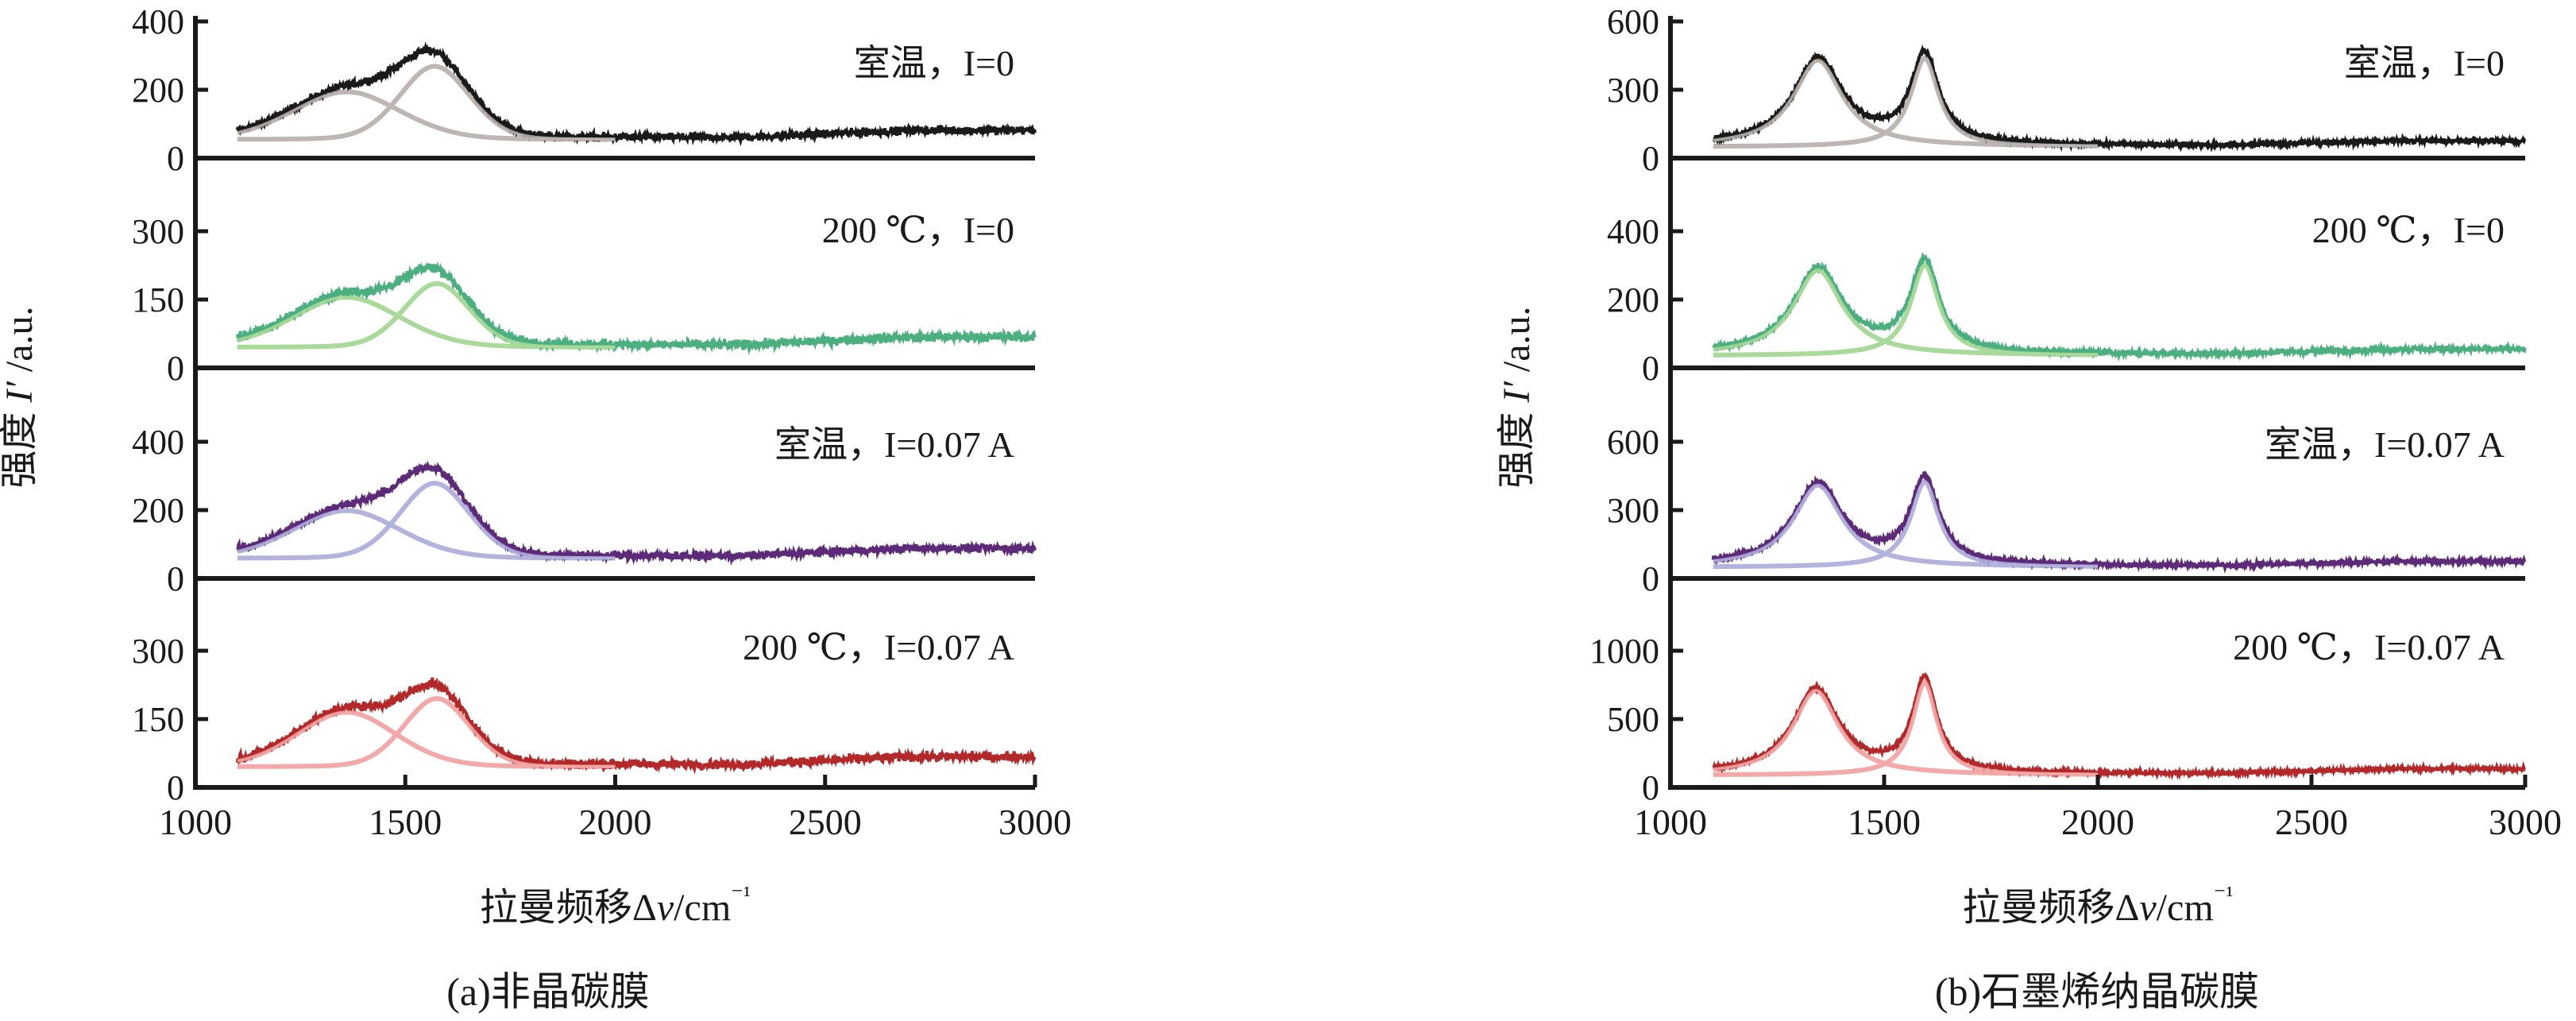 The width and height of the screenshot is (2576, 1021). I want to click on spectrum-panel: 0 200 400 室温，I=0, so click(584, 90).